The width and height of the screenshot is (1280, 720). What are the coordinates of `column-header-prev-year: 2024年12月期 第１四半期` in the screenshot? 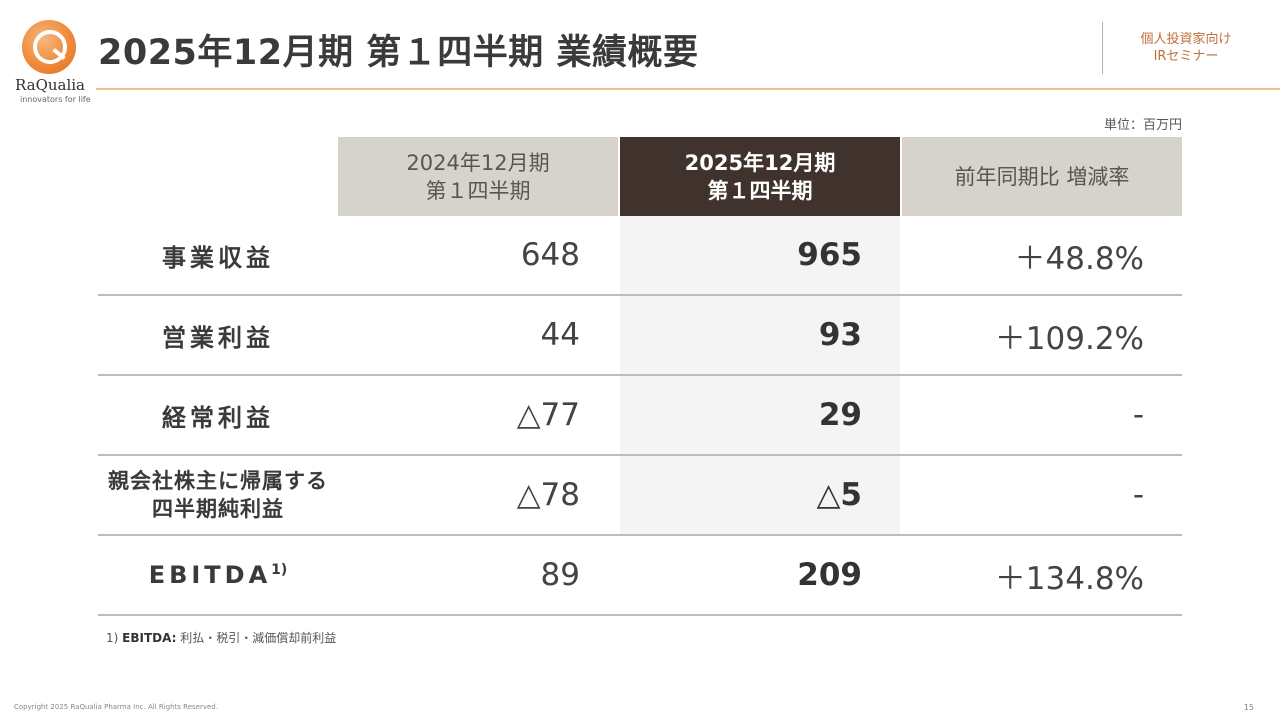 It's located at (478, 176).